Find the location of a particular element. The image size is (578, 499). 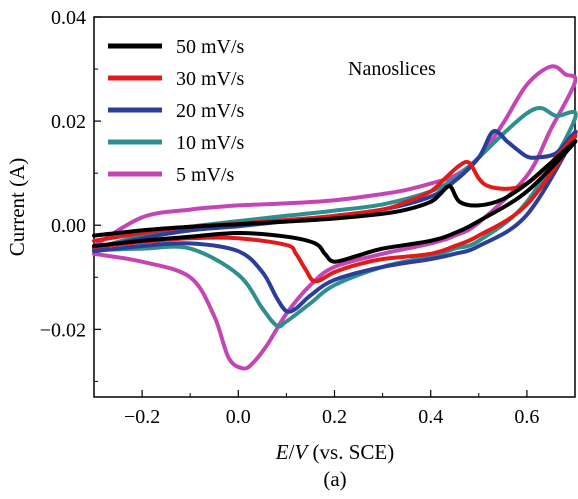

legend: 50 mV/s 30 mV/s 20 mV/s 10 mV/s 5 mV/s is located at coordinates (176, 111).